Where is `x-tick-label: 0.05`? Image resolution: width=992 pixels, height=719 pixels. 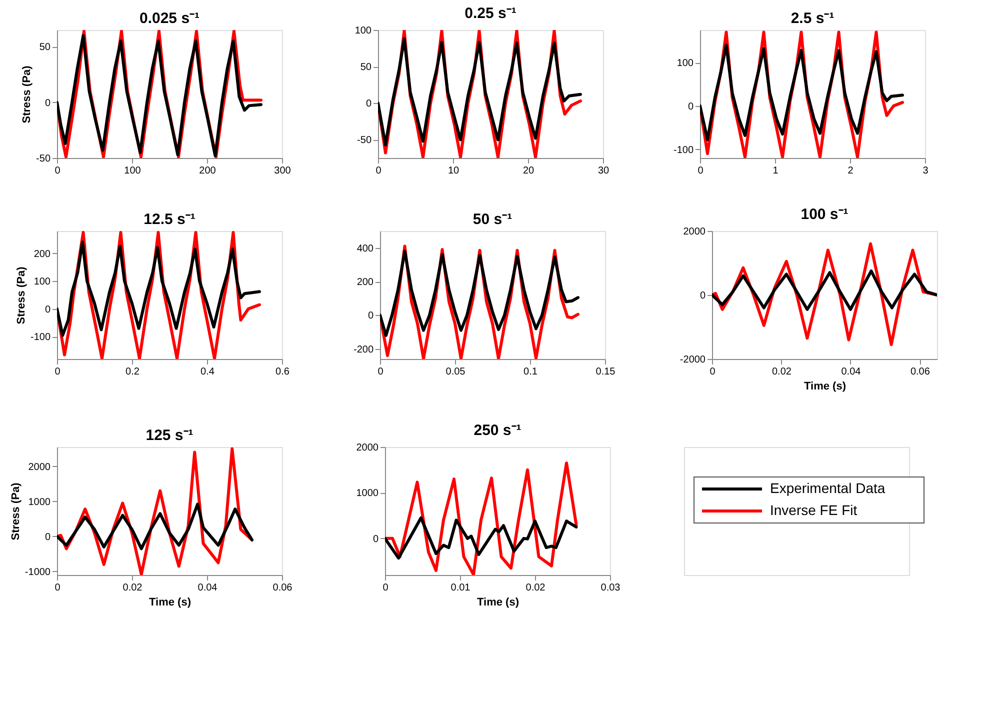
x-tick-label: 0.05 is located at coordinates (456, 372).